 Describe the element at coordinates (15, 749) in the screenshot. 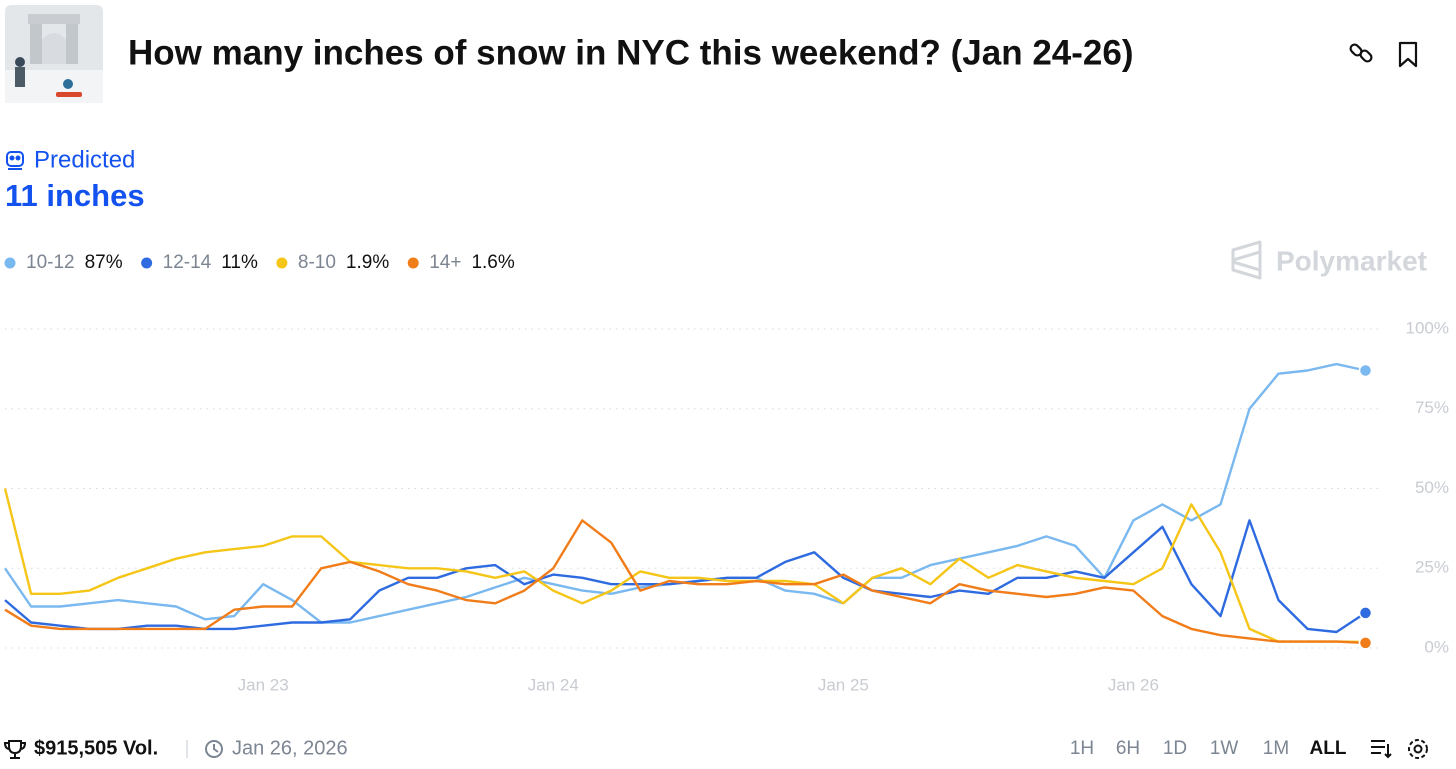

I see `trophy-icon` at that location.